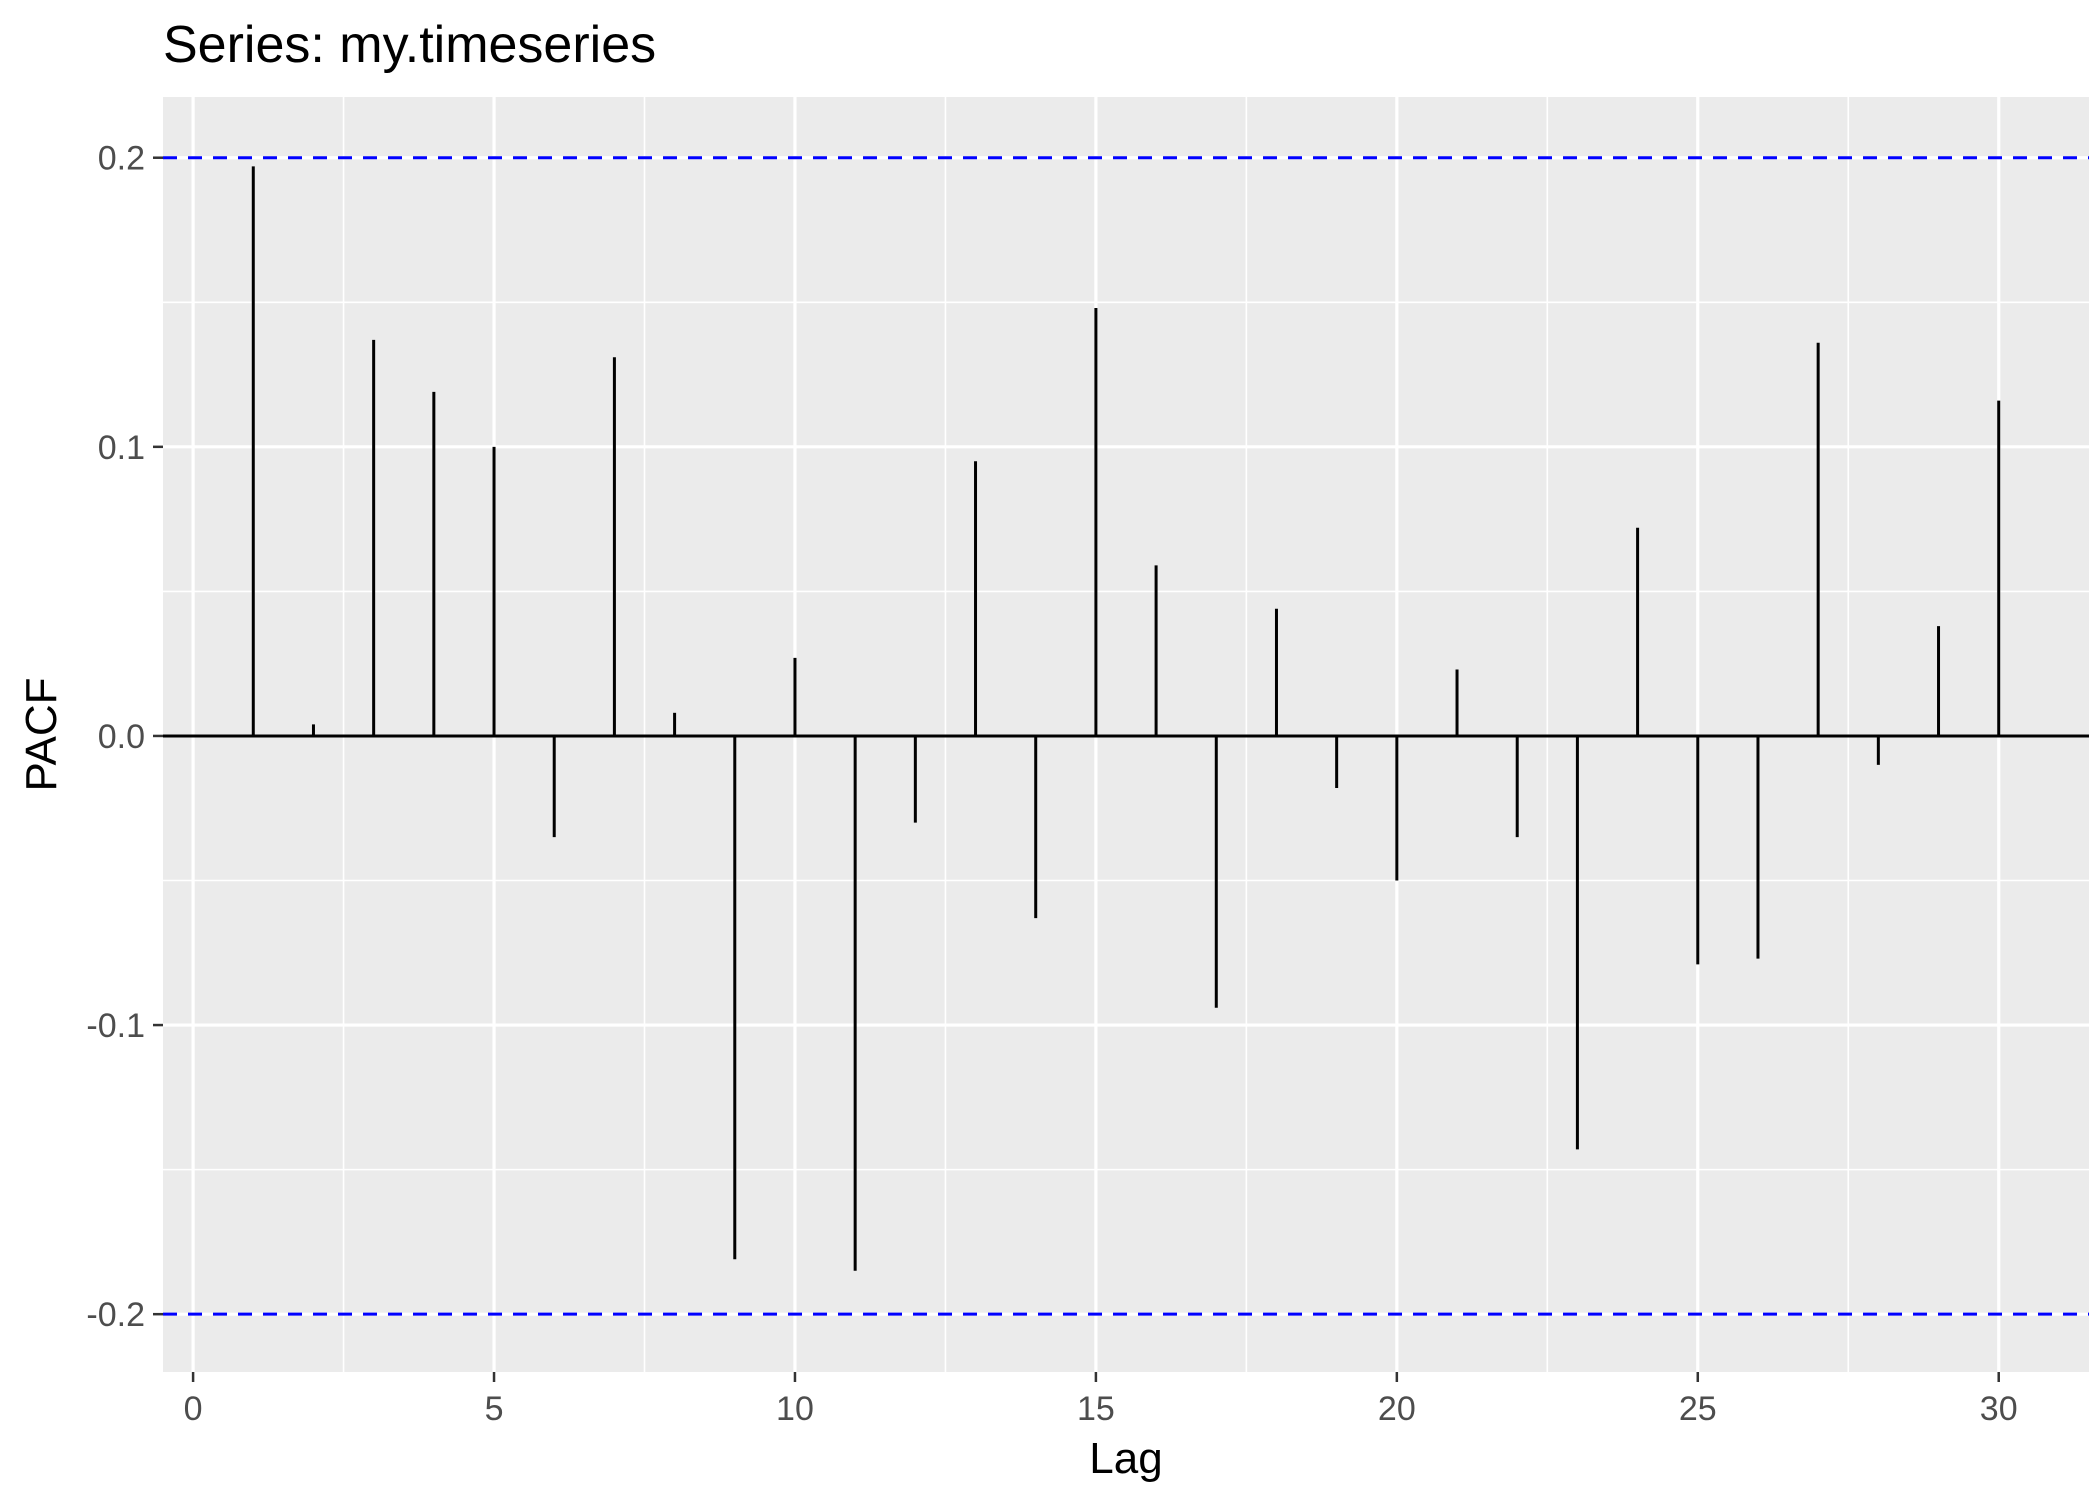 The width and height of the screenshot is (2100, 1499). Describe the element at coordinates (121, 448) in the screenshot. I see `y-tick-label: 0.1` at that location.